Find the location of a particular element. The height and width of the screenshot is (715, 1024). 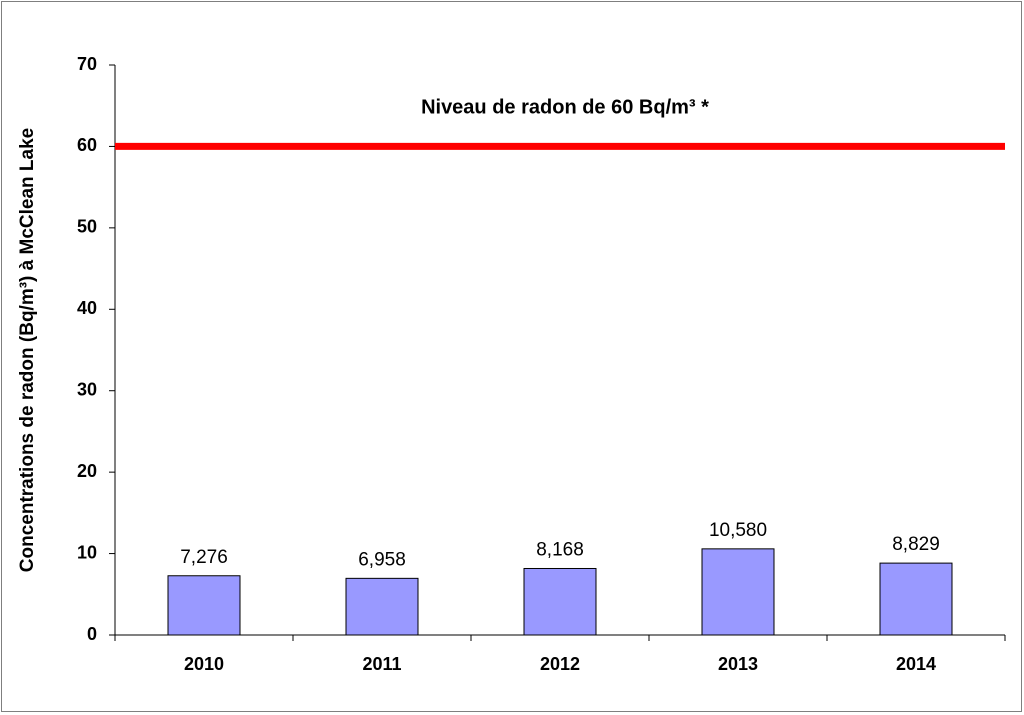

x-tick-label: 2012 is located at coordinates (560, 664).